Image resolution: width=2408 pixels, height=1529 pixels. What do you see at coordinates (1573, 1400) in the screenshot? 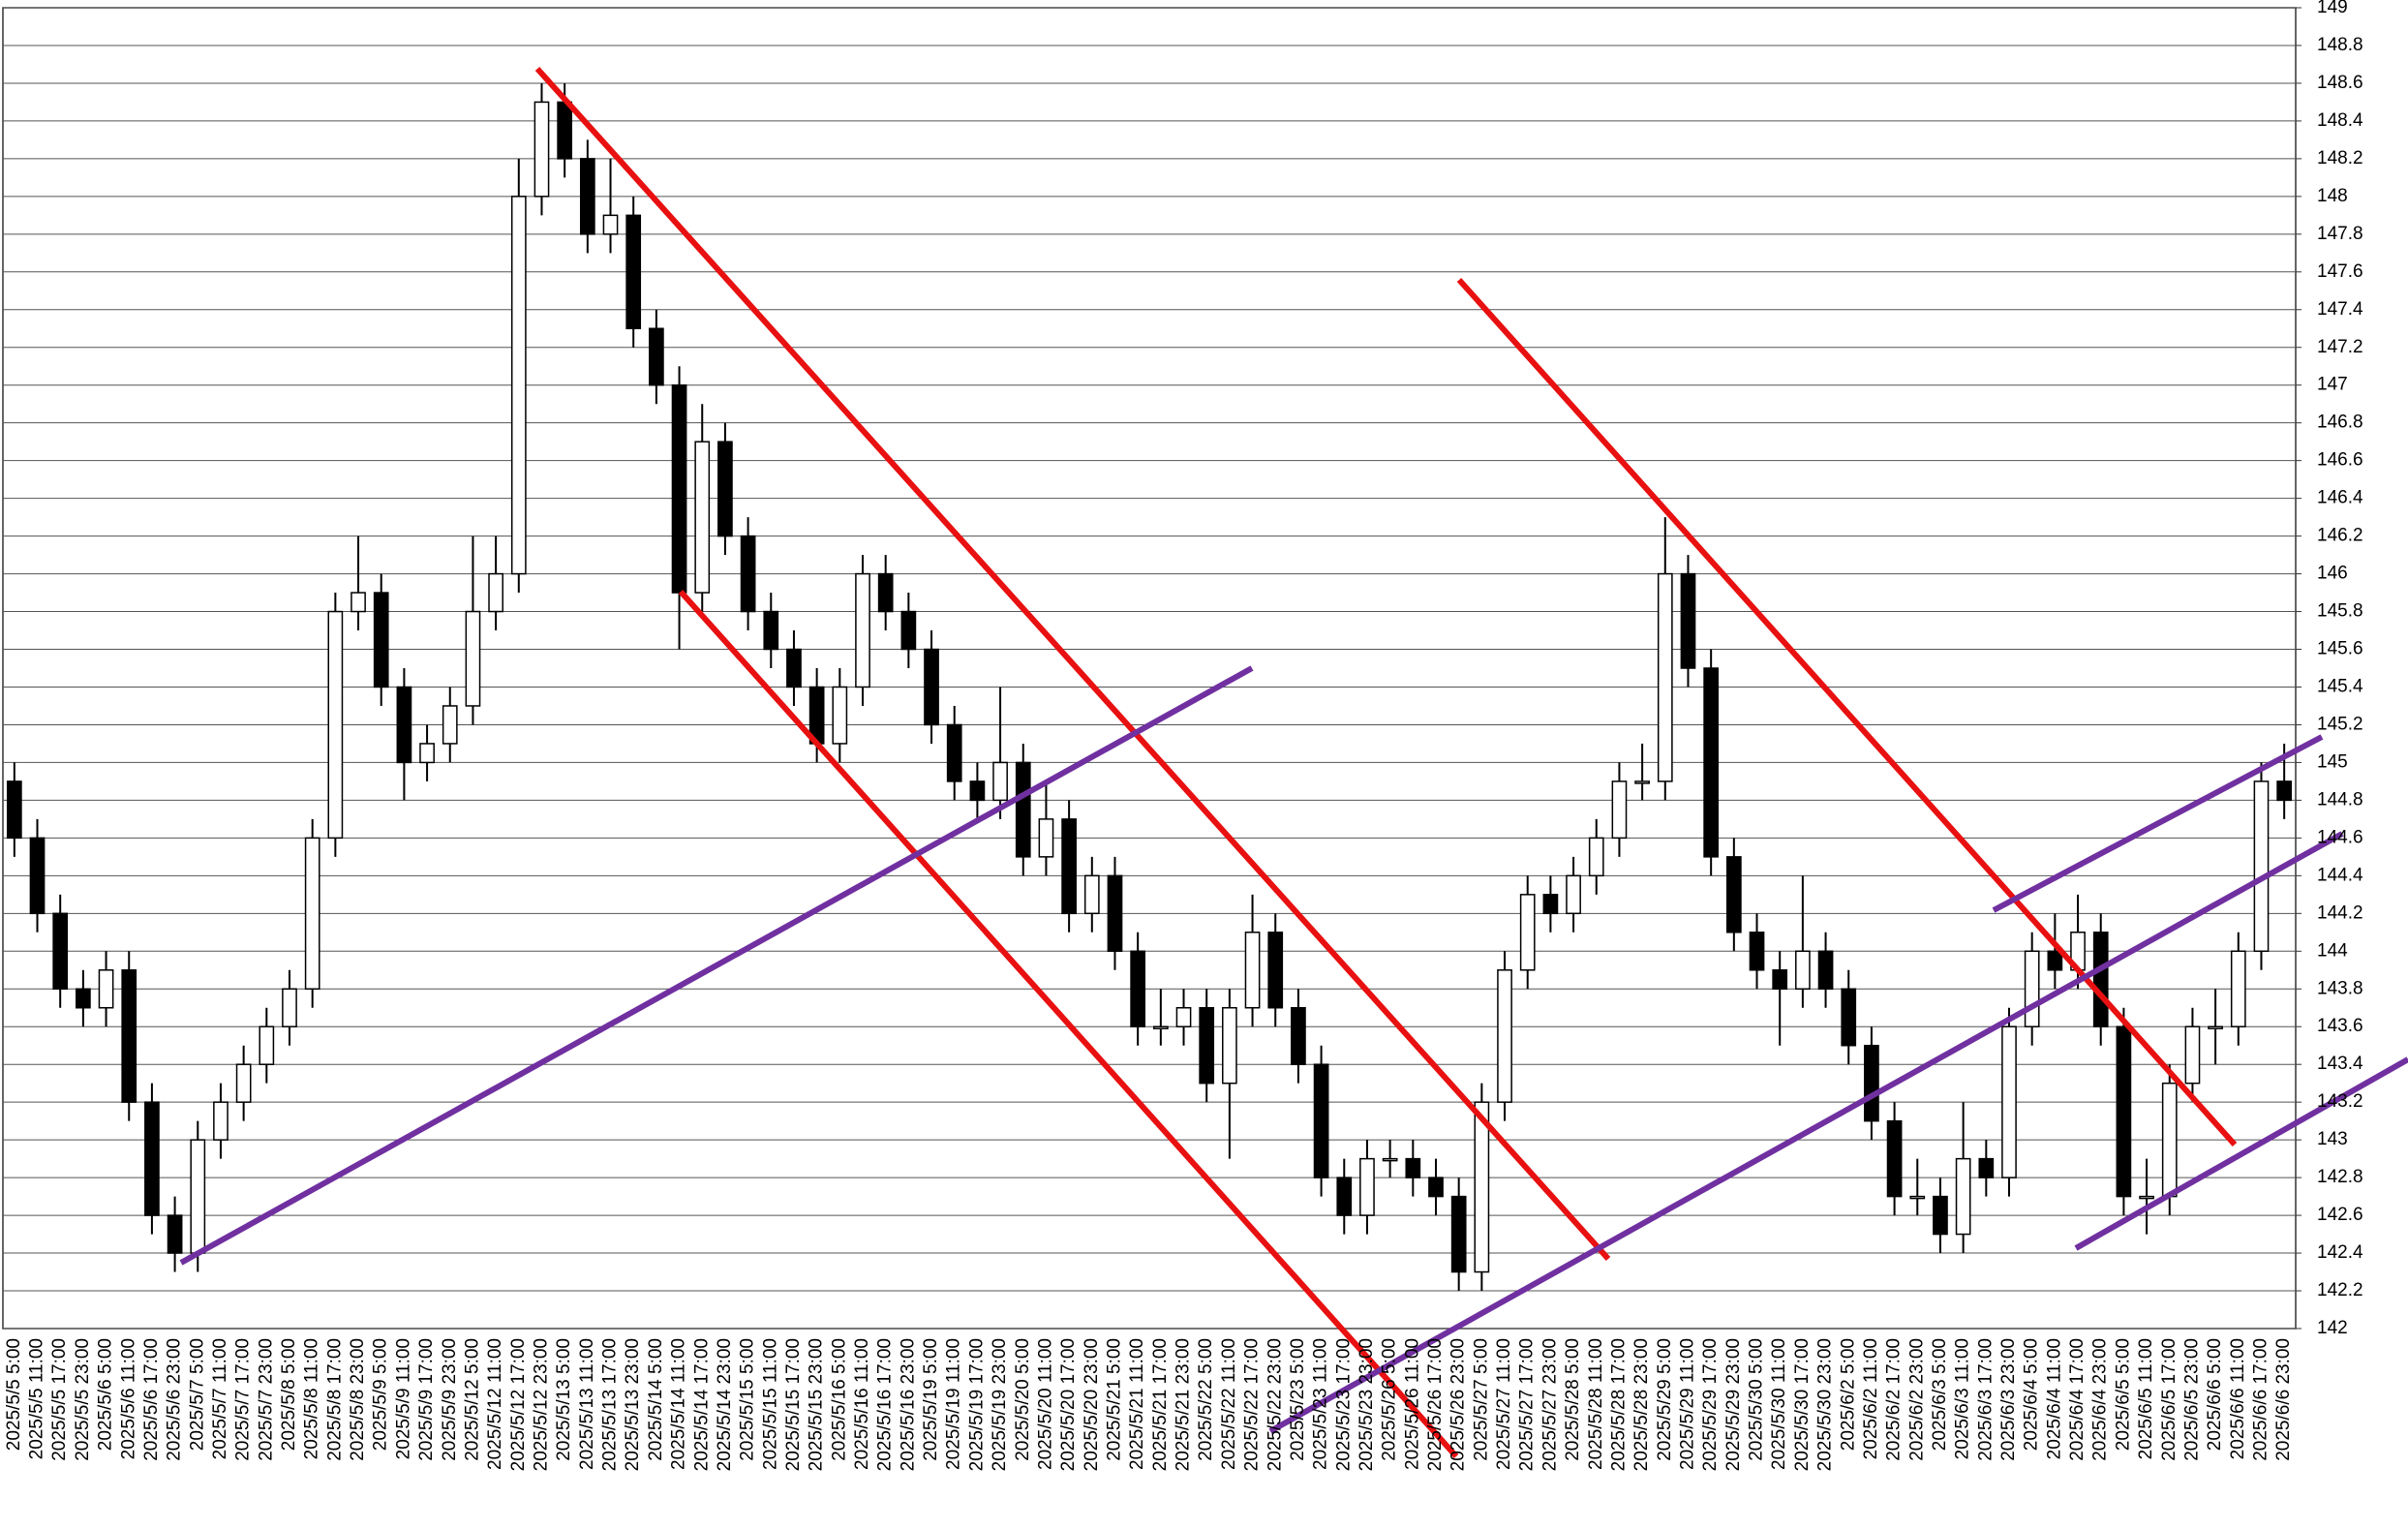
I see `x-tick-label: 2025/5/28 5:00` at bounding box center [1573, 1400].